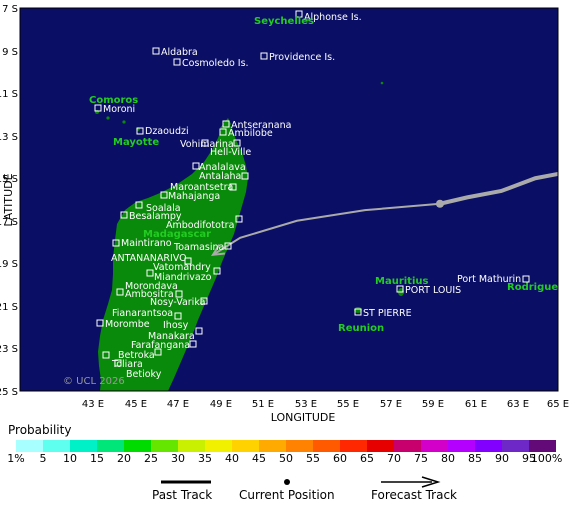 The image size is (580, 511). What do you see at coordinates (259, 458) in the screenshot?
I see `colorbar-tick-label: 45` at bounding box center [259, 458].